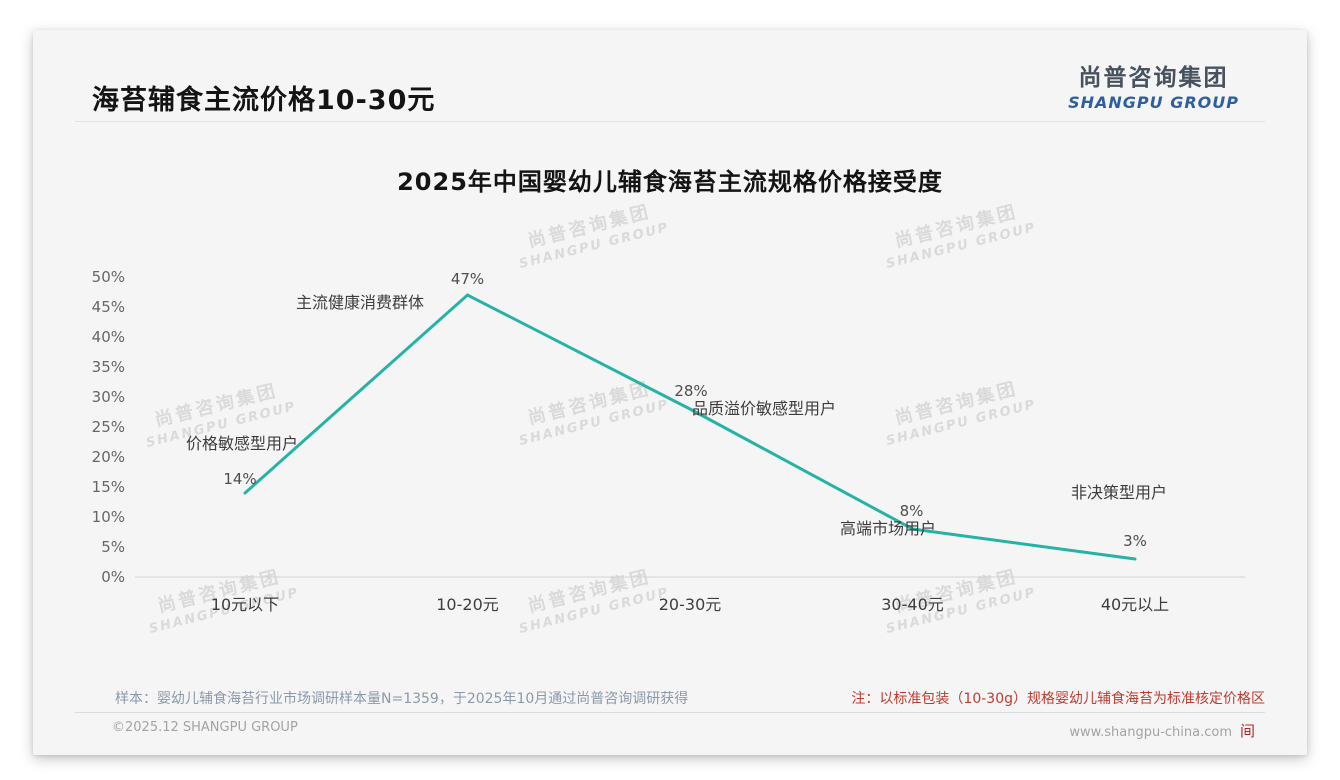 This screenshot has height=780, width=1340. What do you see at coordinates (108, 457) in the screenshot?
I see `y-tick-label: 20%` at bounding box center [108, 457].